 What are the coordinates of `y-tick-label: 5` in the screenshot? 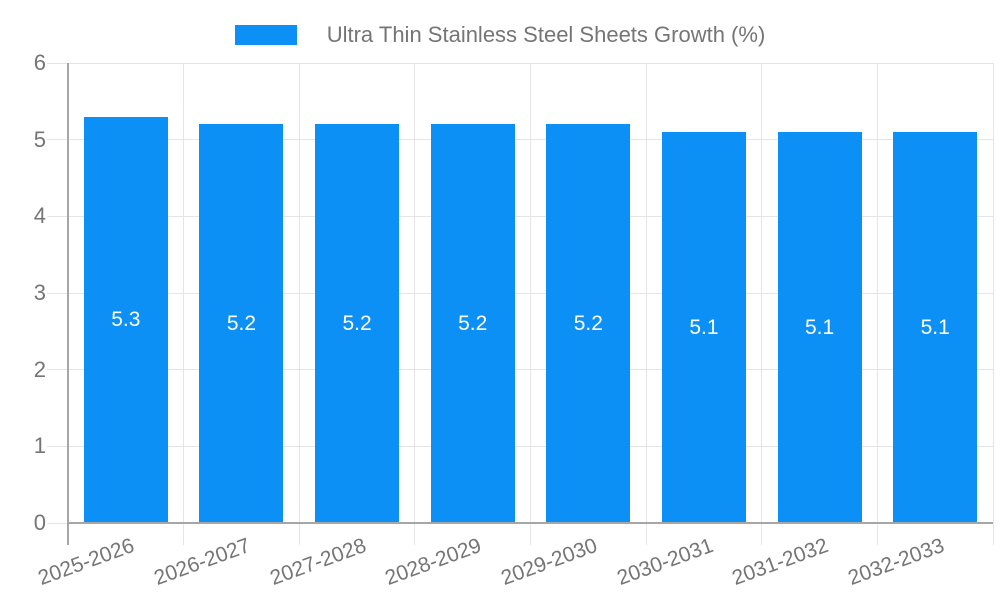 It's located at (39, 139).